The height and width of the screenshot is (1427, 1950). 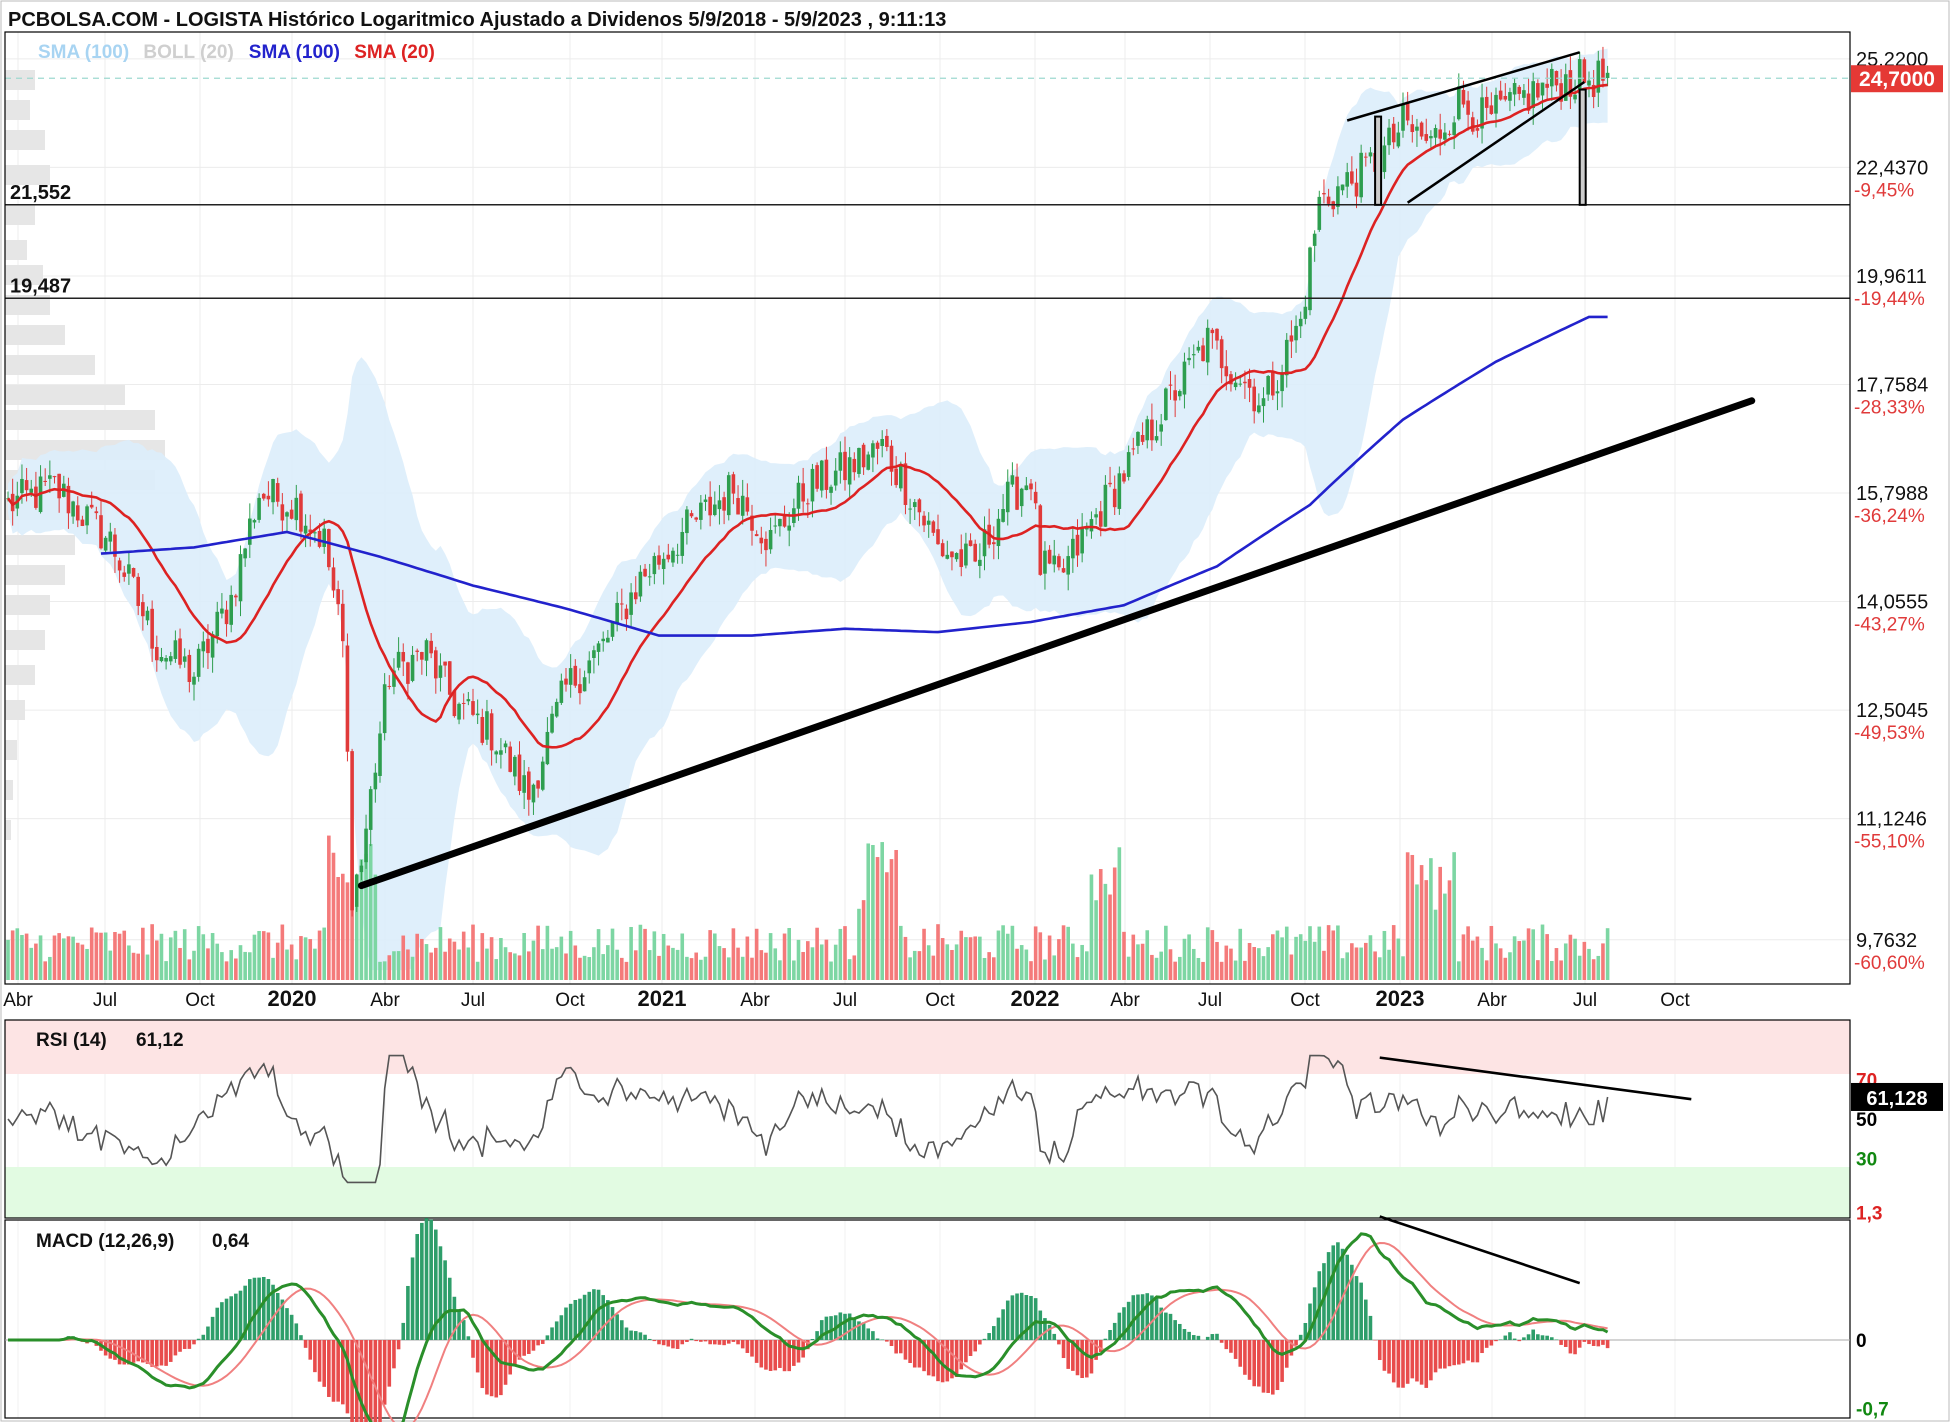 I want to click on rsi-tick-label: 50, so click(x=1866, y=1120).